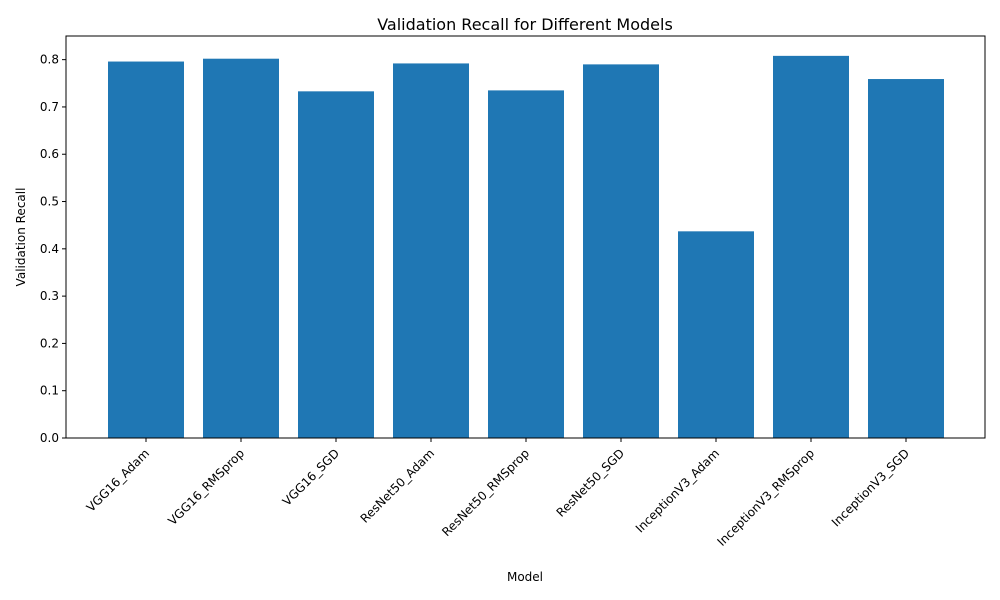  I want to click on y-tick-label: 0.6, so click(49, 154).